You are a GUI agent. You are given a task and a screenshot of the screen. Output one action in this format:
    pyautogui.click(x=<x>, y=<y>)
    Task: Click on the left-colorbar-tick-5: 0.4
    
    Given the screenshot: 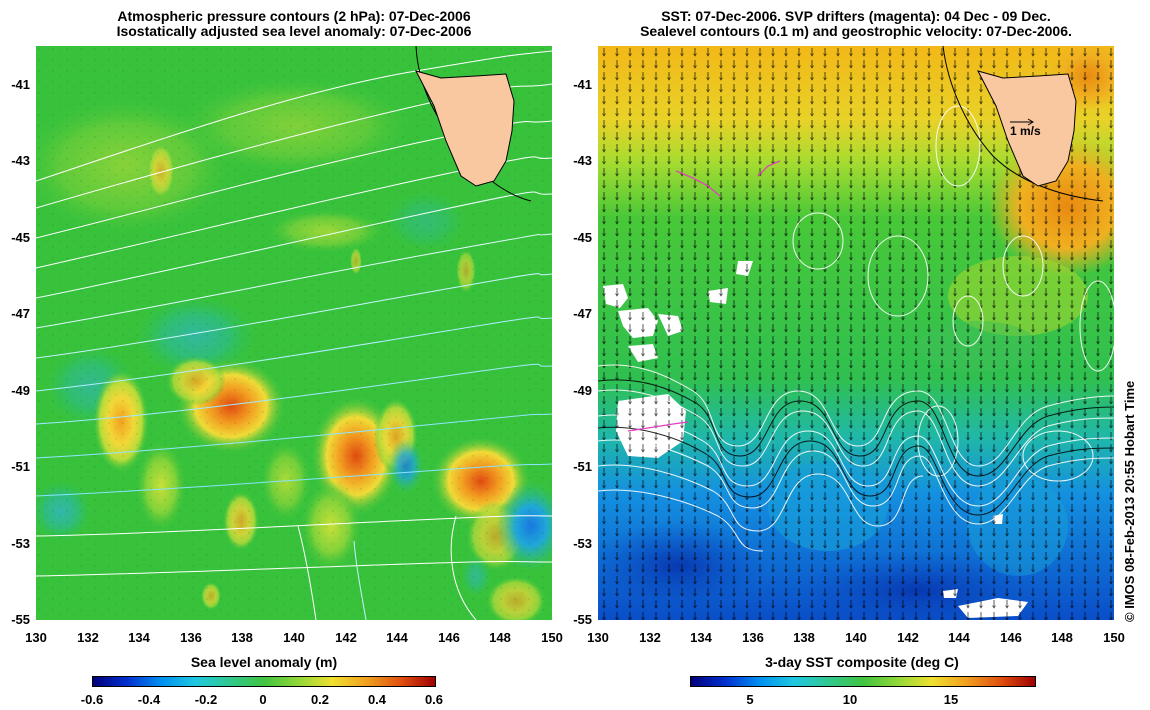 What is the action you would take?
    pyautogui.click(x=377, y=699)
    